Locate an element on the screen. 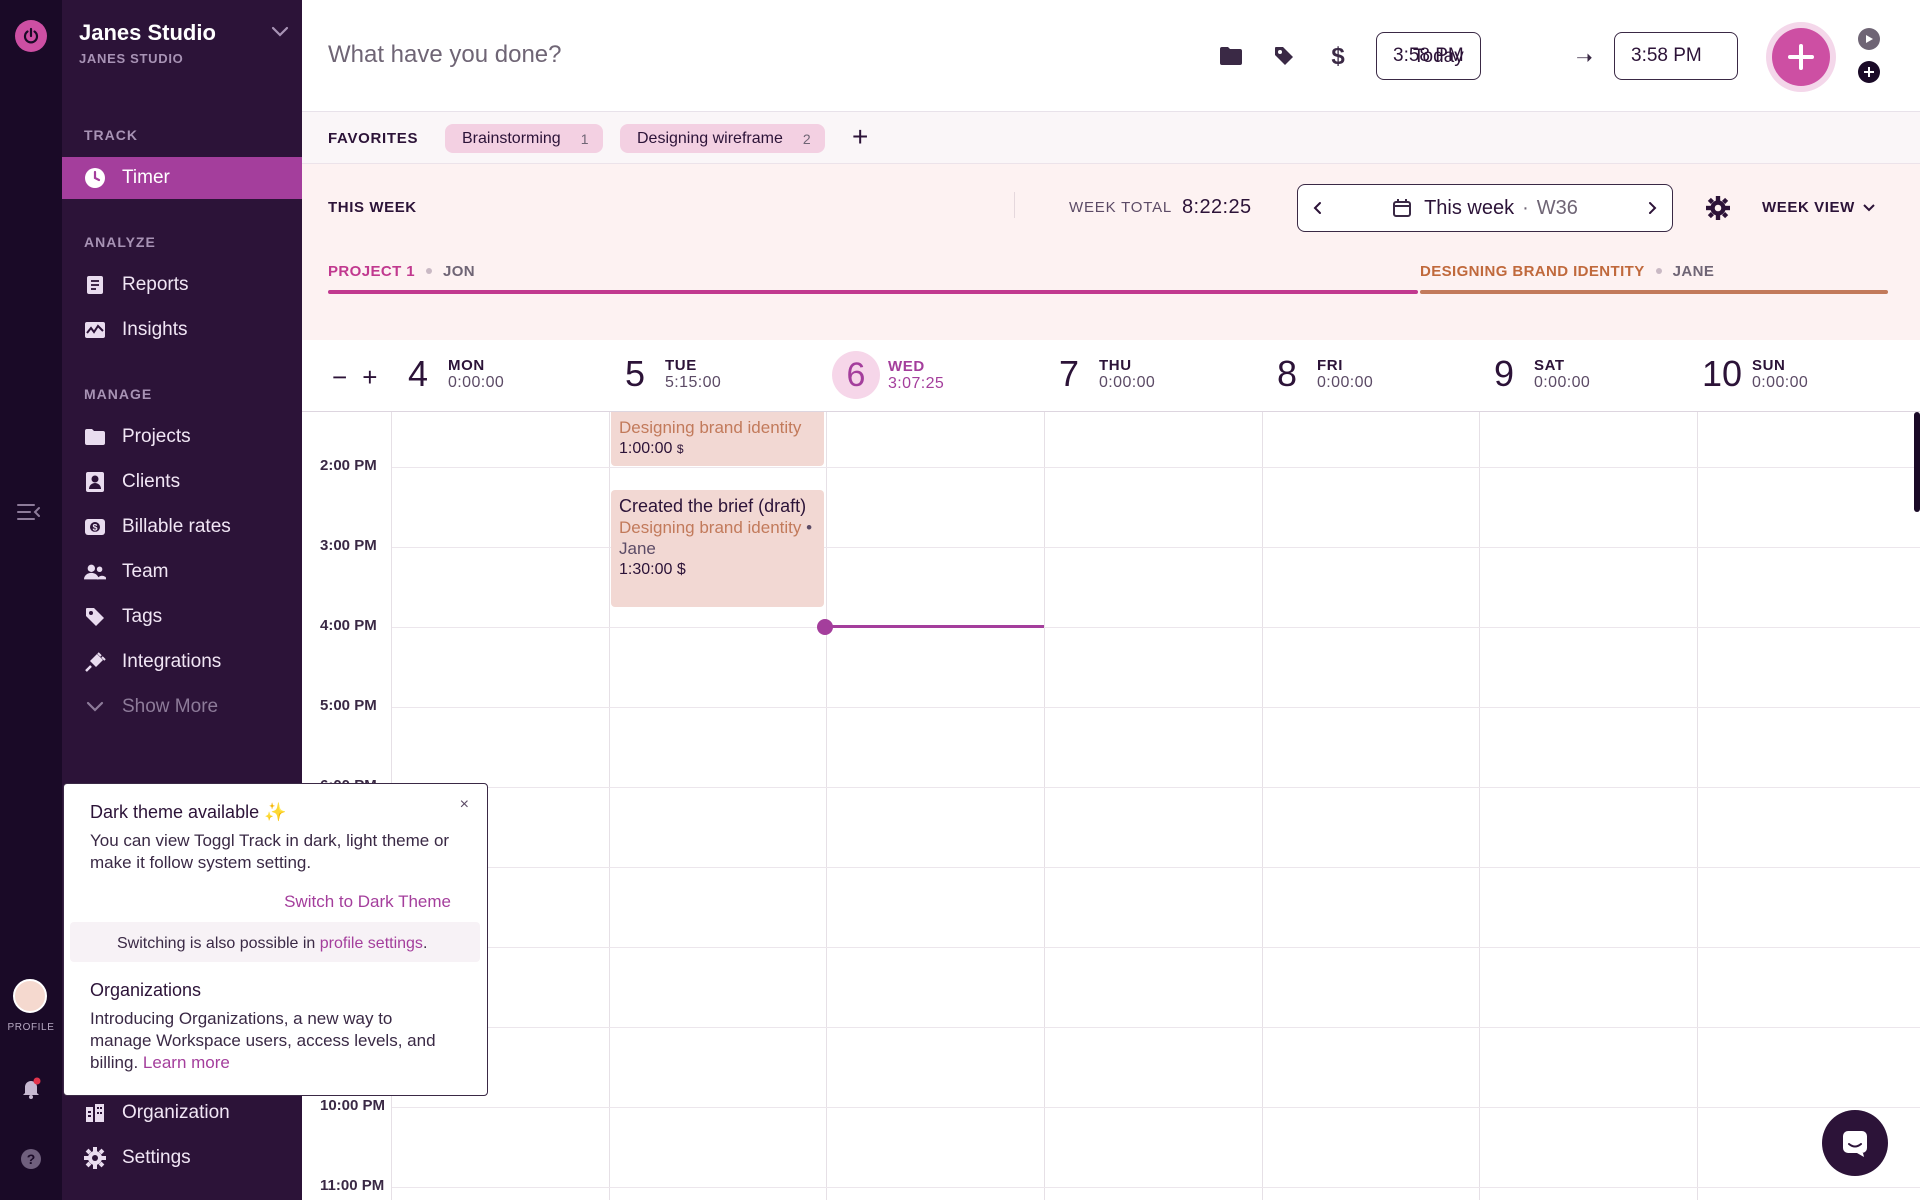  favorite-chip: Designing wireframe 2 is located at coordinates (722, 138).